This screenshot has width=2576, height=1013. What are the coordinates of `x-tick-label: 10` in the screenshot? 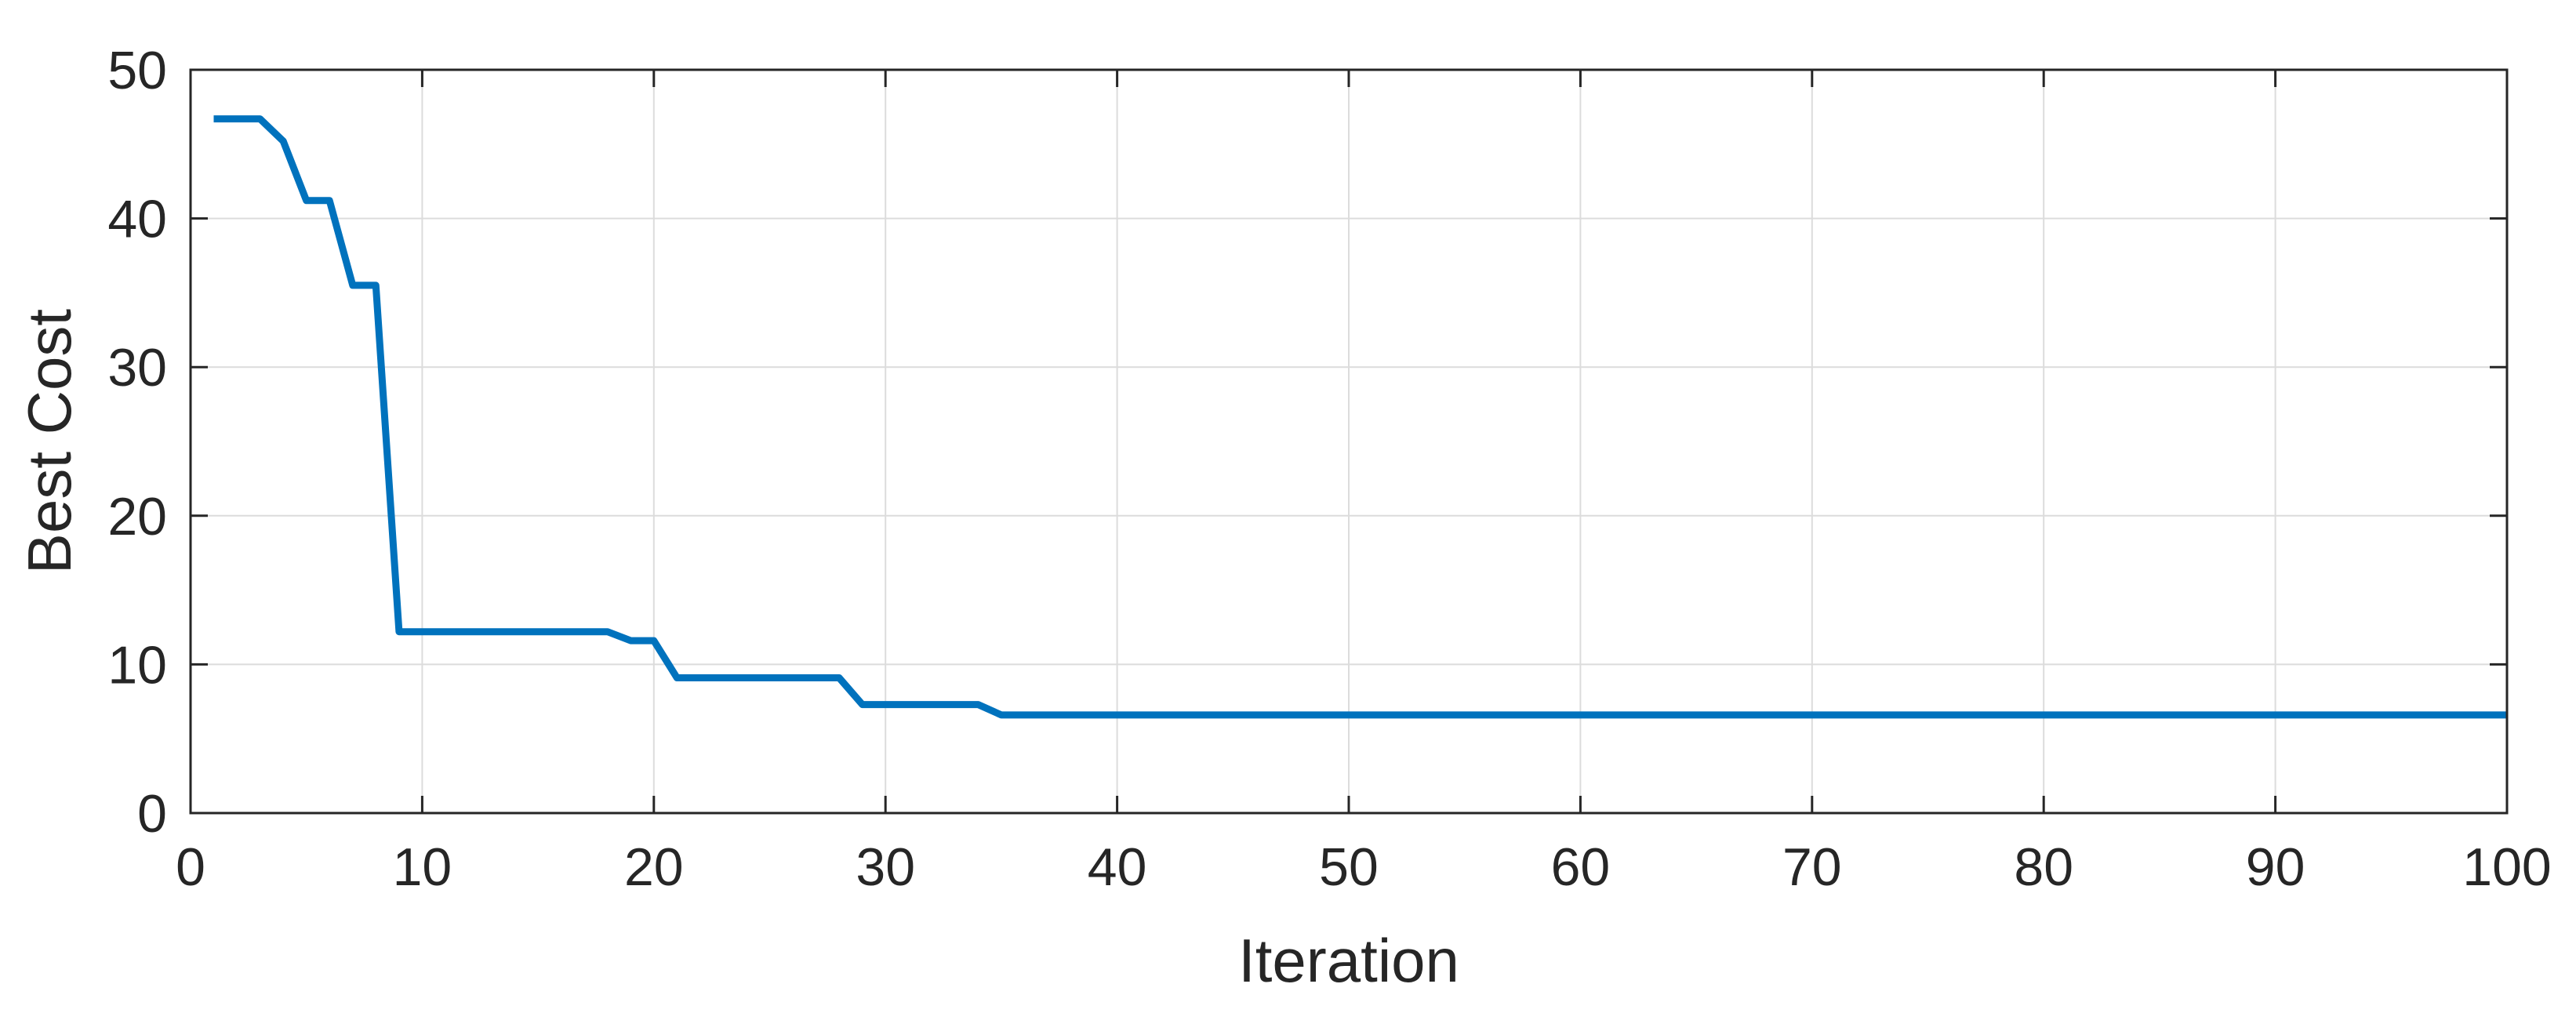 It's located at (423, 867).